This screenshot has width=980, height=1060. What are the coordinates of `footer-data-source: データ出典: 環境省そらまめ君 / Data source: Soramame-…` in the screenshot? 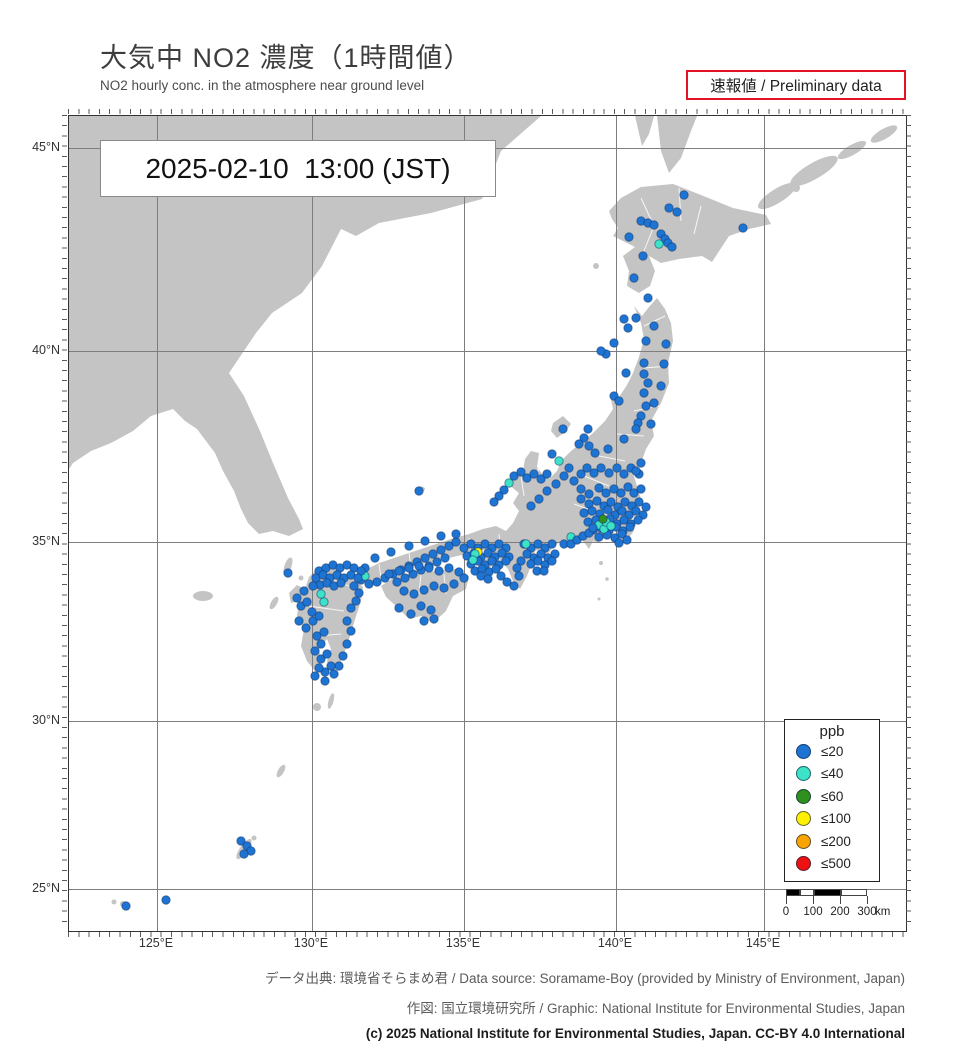 It's located at (585, 978).